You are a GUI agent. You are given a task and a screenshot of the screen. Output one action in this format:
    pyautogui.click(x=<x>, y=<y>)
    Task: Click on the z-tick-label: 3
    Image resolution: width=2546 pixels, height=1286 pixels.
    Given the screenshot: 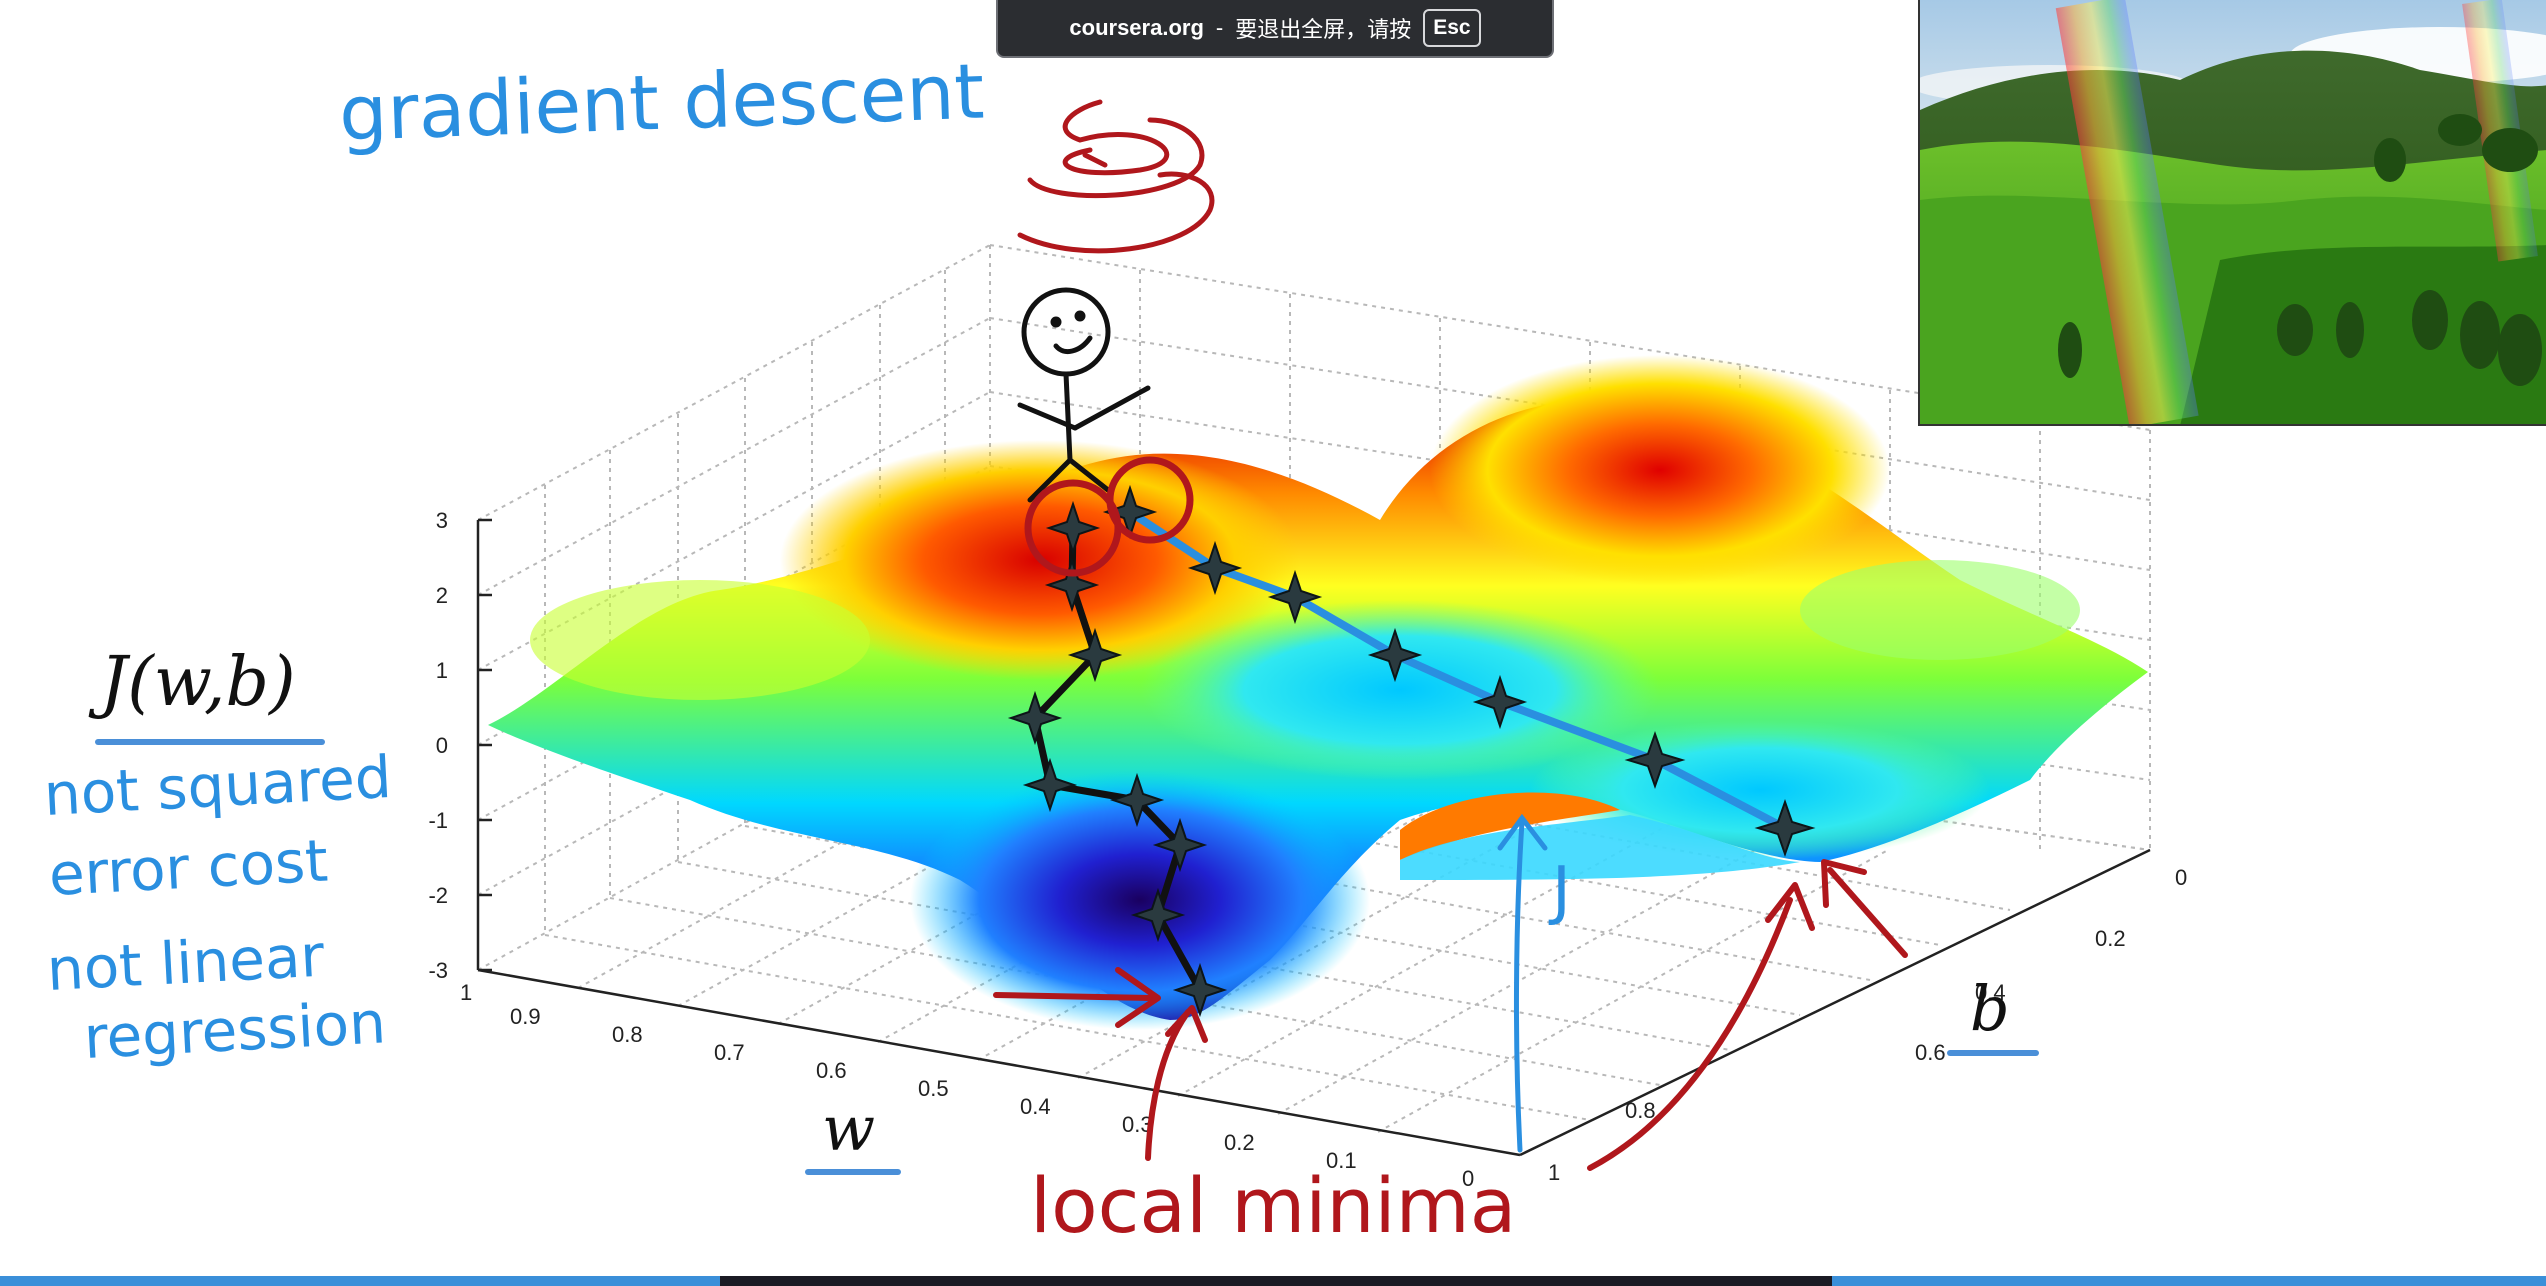 What is the action you would take?
    pyautogui.click(x=442, y=520)
    